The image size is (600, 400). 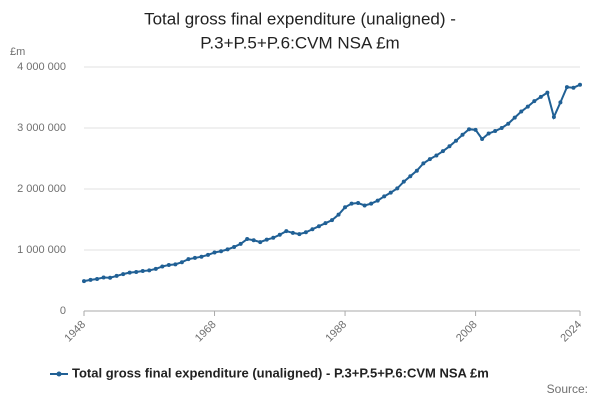 What do you see at coordinates (571, 332) in the screenshot?
I see `x-tick-label: 2024` at bounding box center [571, 332].